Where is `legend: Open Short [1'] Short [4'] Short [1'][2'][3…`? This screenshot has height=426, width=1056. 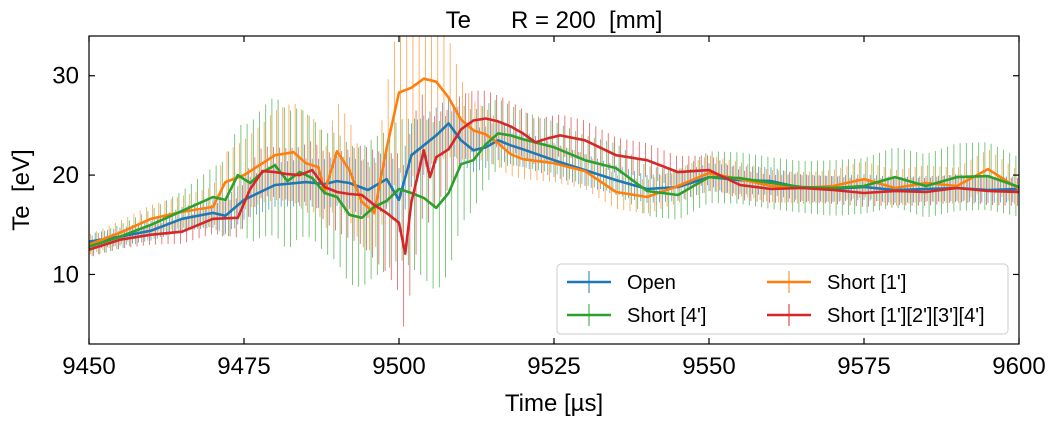 legend: Open Short [1'] Short [4'] Short [1'][2'][3… is located at coordinates (782, 299).